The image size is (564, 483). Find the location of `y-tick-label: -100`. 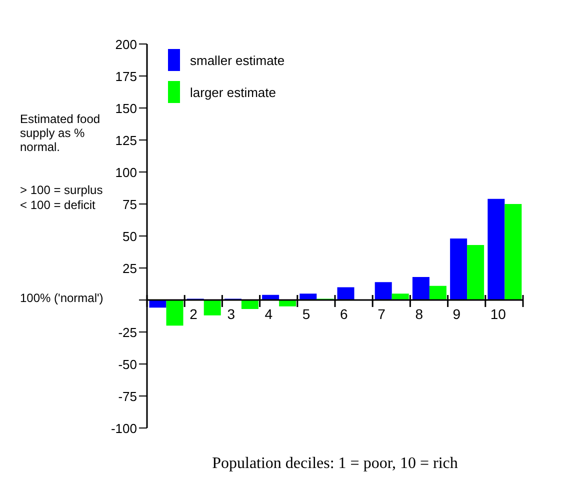

y-tick-label: -100 is located at coordinates (123, 428).